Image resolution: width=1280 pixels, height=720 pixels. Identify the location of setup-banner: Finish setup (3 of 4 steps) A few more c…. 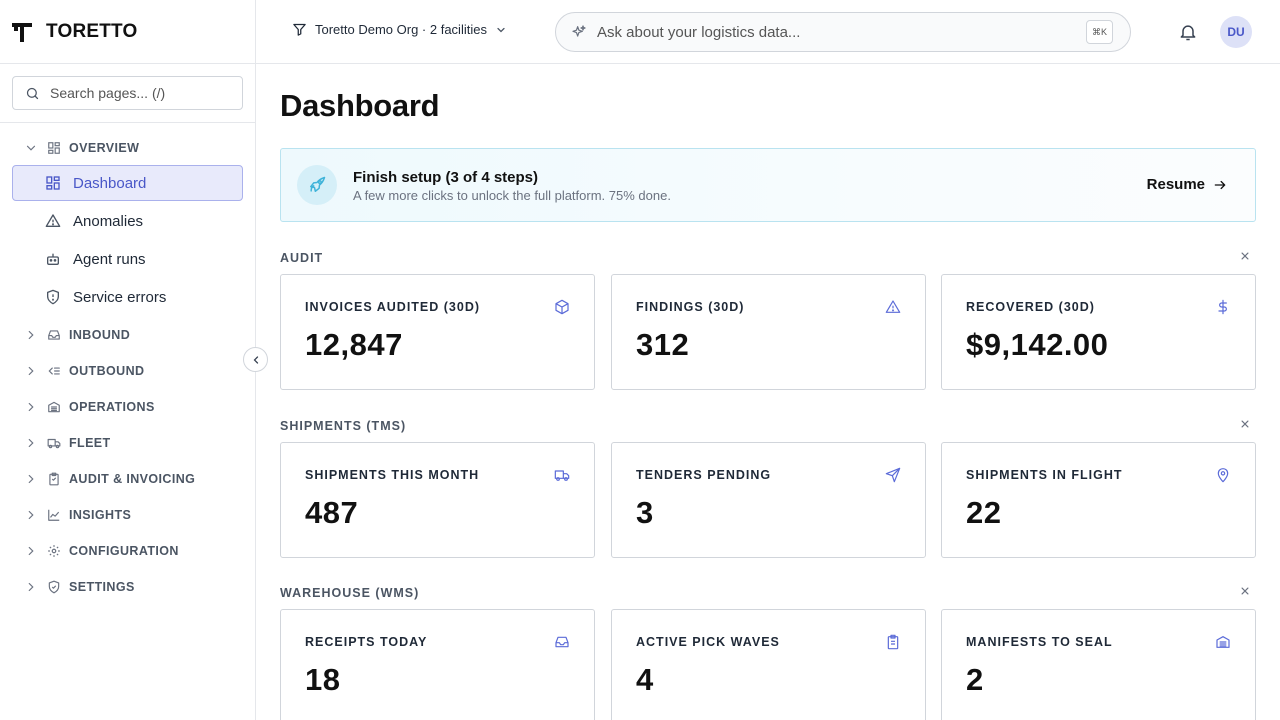
(768, 185).